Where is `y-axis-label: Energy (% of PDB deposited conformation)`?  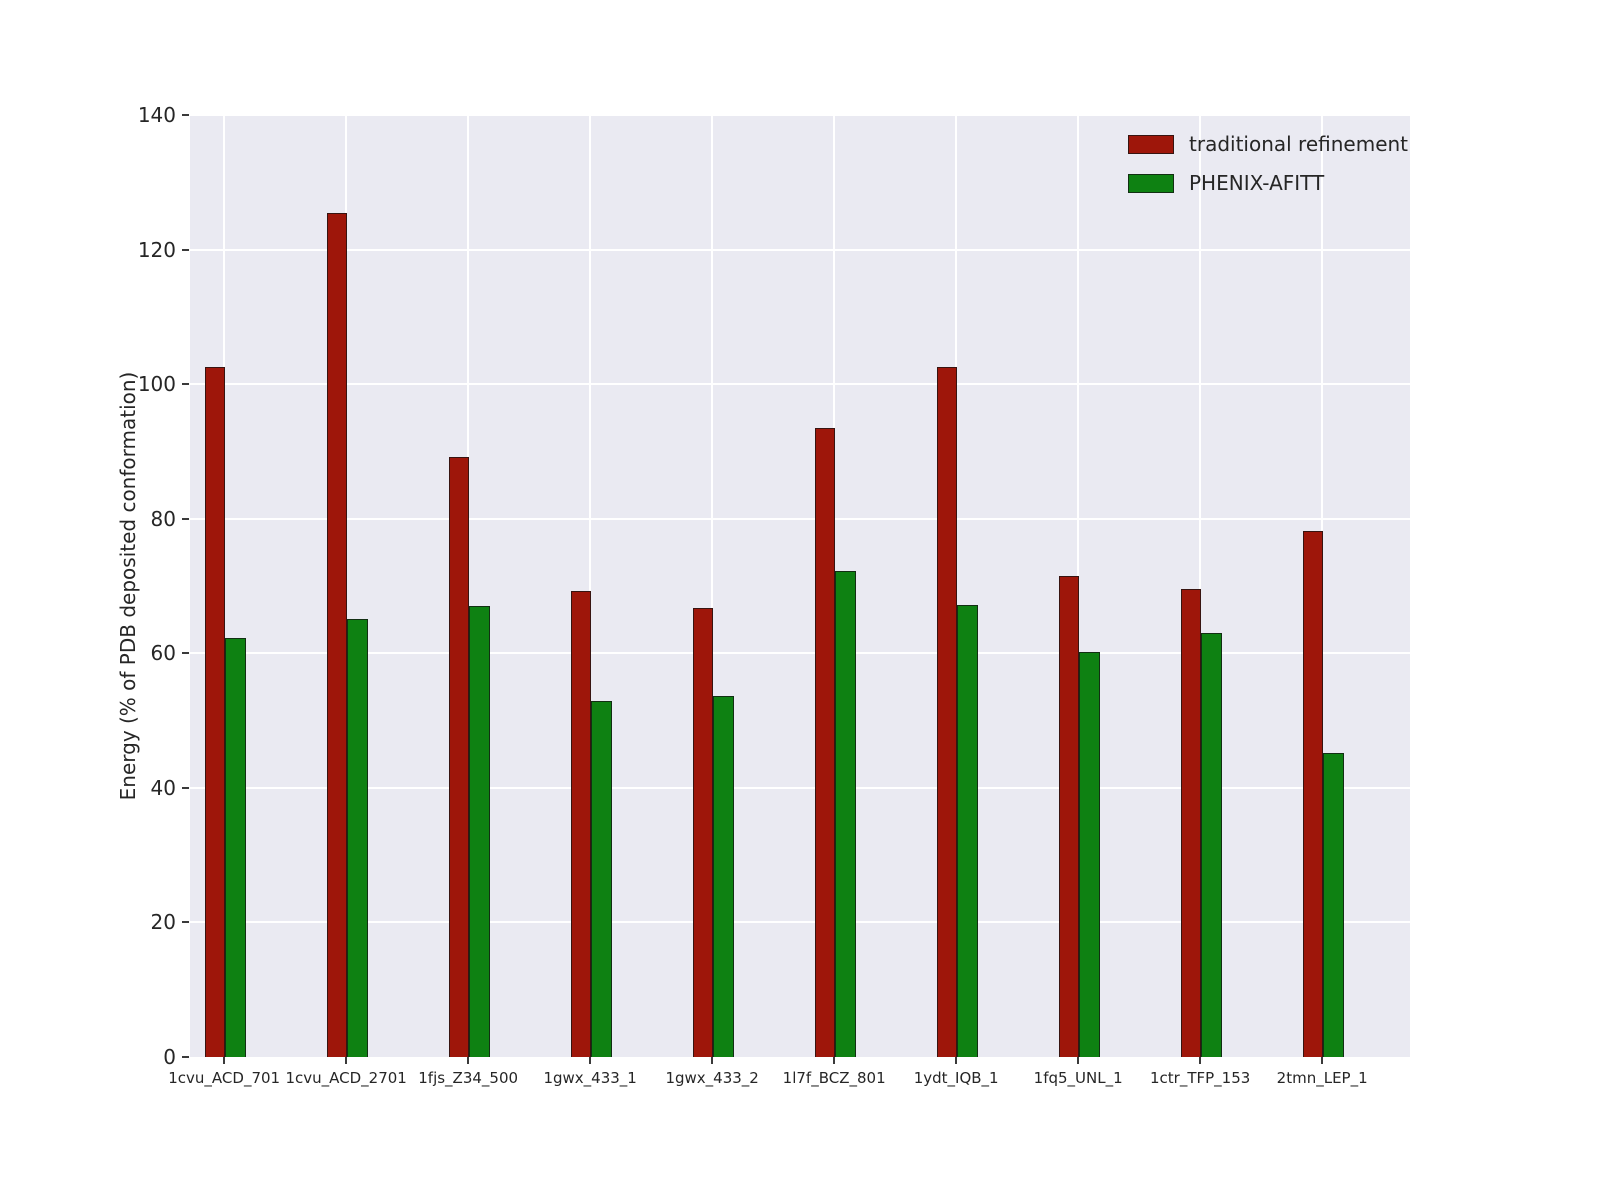
y-axis-label: Energy (% of PDB deposited conformation) is located at coordinates (128, 586).